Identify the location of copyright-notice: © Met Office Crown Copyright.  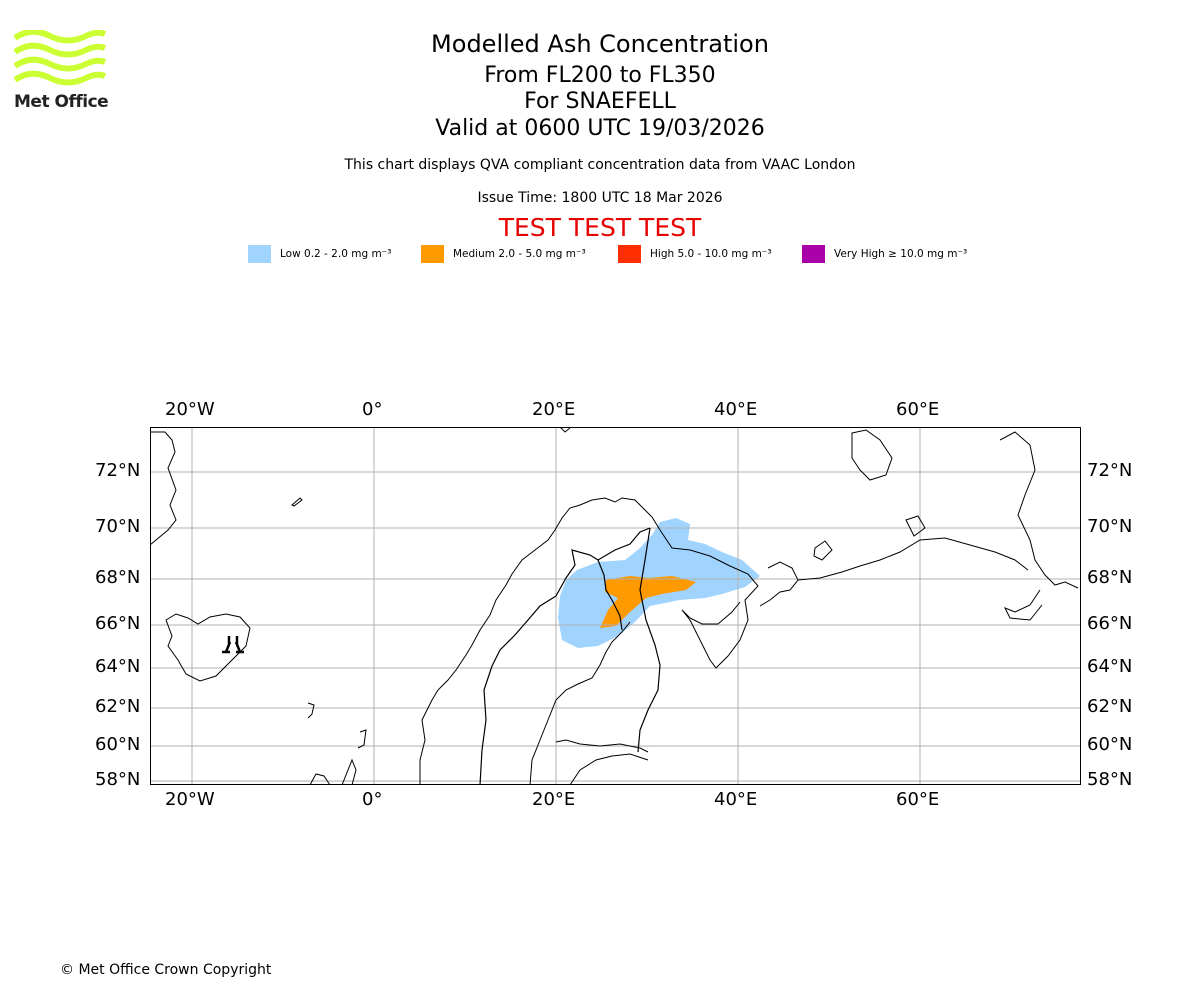
(166, 970).